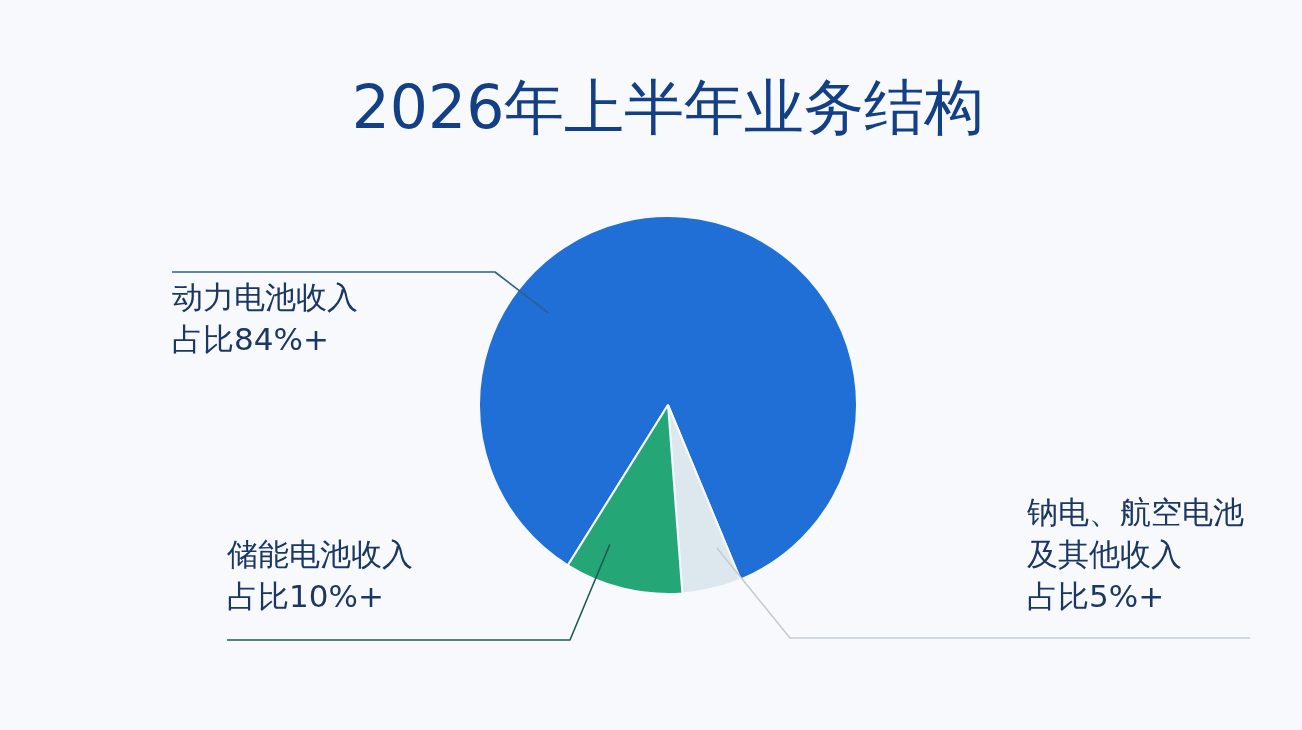 Image resolution: width=1302 pixels, height=730 pixels. What do you see at coordinates (305, 596) in the screenshot?
I see `data-label: 占比10%+` at bounding box center [305, 596].